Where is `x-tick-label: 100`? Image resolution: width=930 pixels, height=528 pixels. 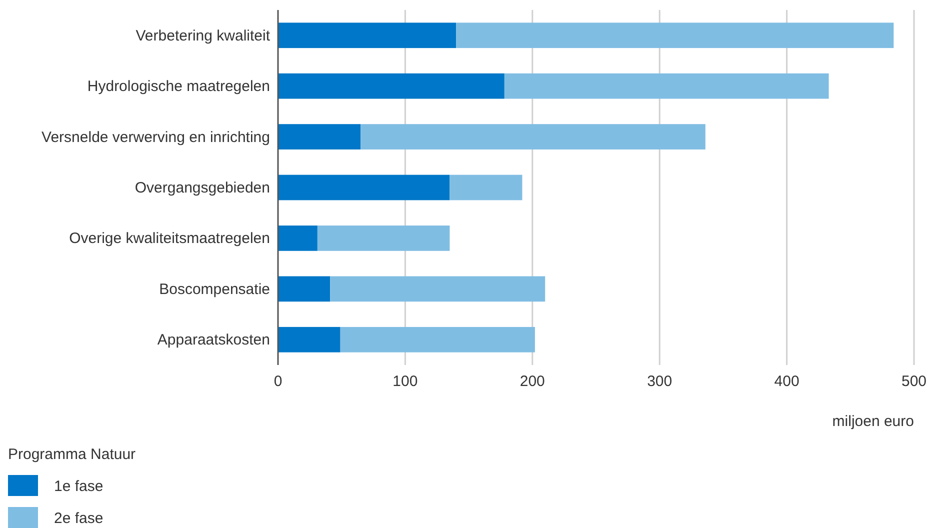 x-tick-label: 100 is located at coordinates (405, 381).